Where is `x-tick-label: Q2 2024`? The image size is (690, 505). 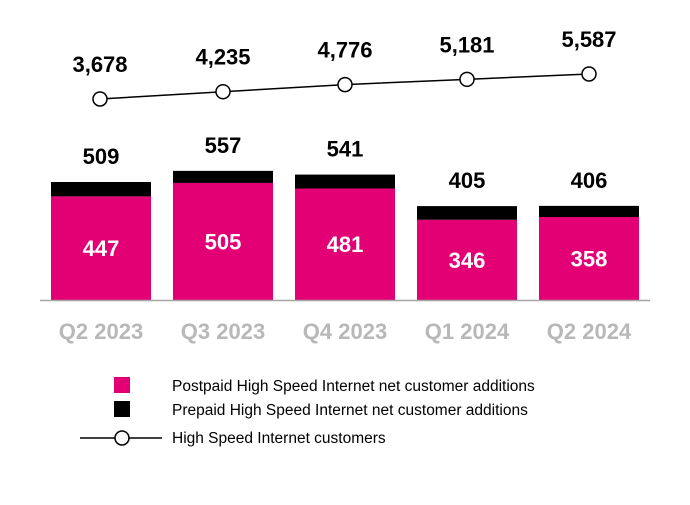
x-tick-label: Q2 2024 is located at coordinates (589, 331).